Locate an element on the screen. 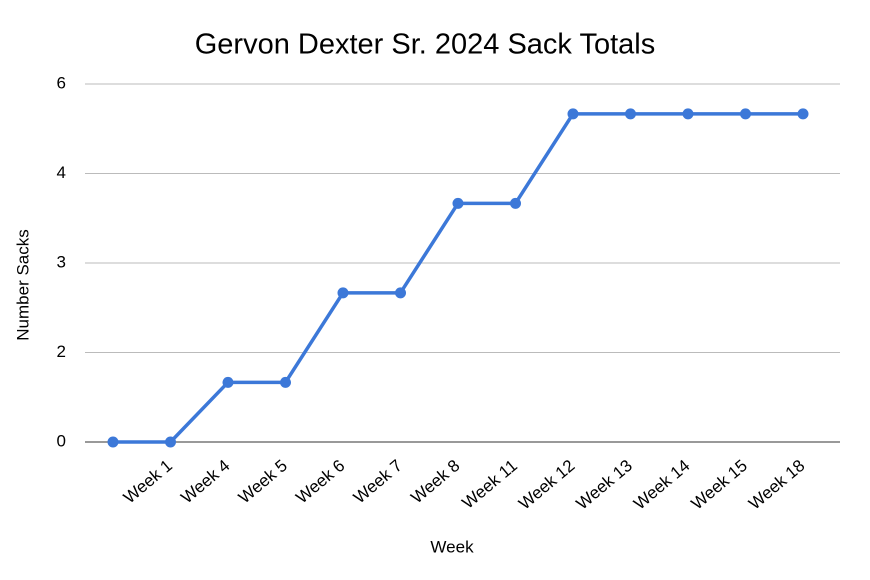  x-tick-label: Week 13 is located at coordinates (604, 484).